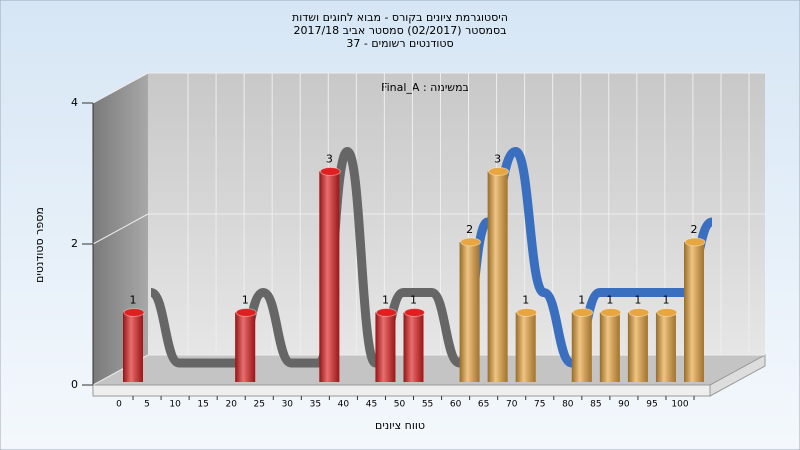 The height and width of the screenshot is (450, 800). Describe the element at coordinates (119, 405) in the screenshot. I see `x-tick-label: 0` at that location.